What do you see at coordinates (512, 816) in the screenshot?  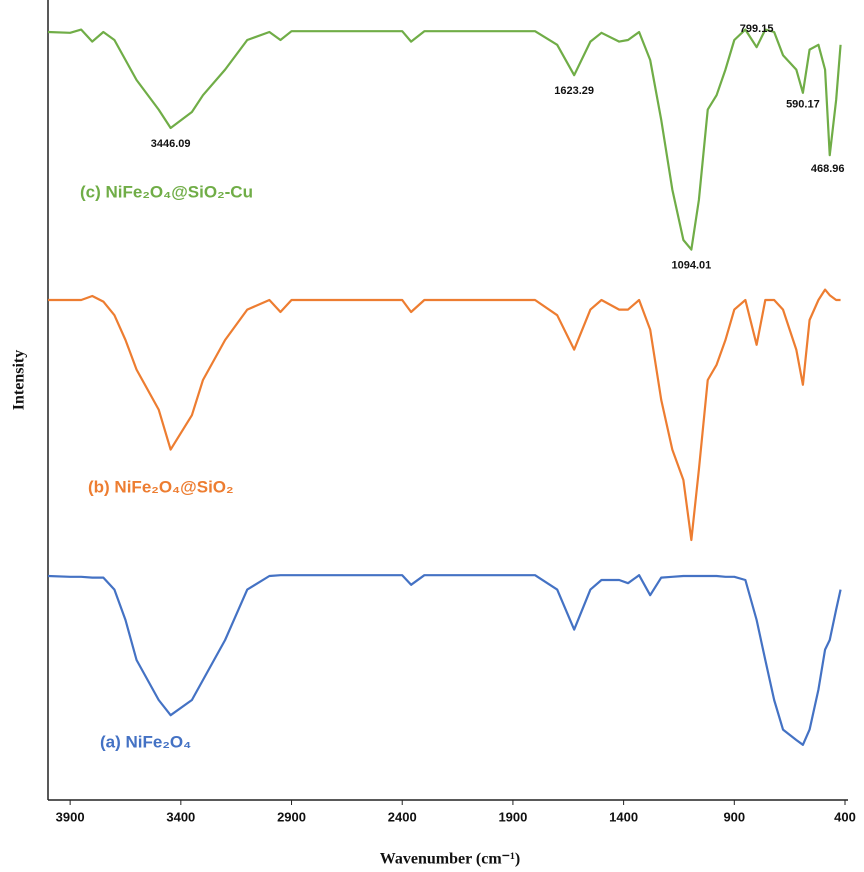 I see `x-tick-label: 1900` at bounding box center [512, 816].